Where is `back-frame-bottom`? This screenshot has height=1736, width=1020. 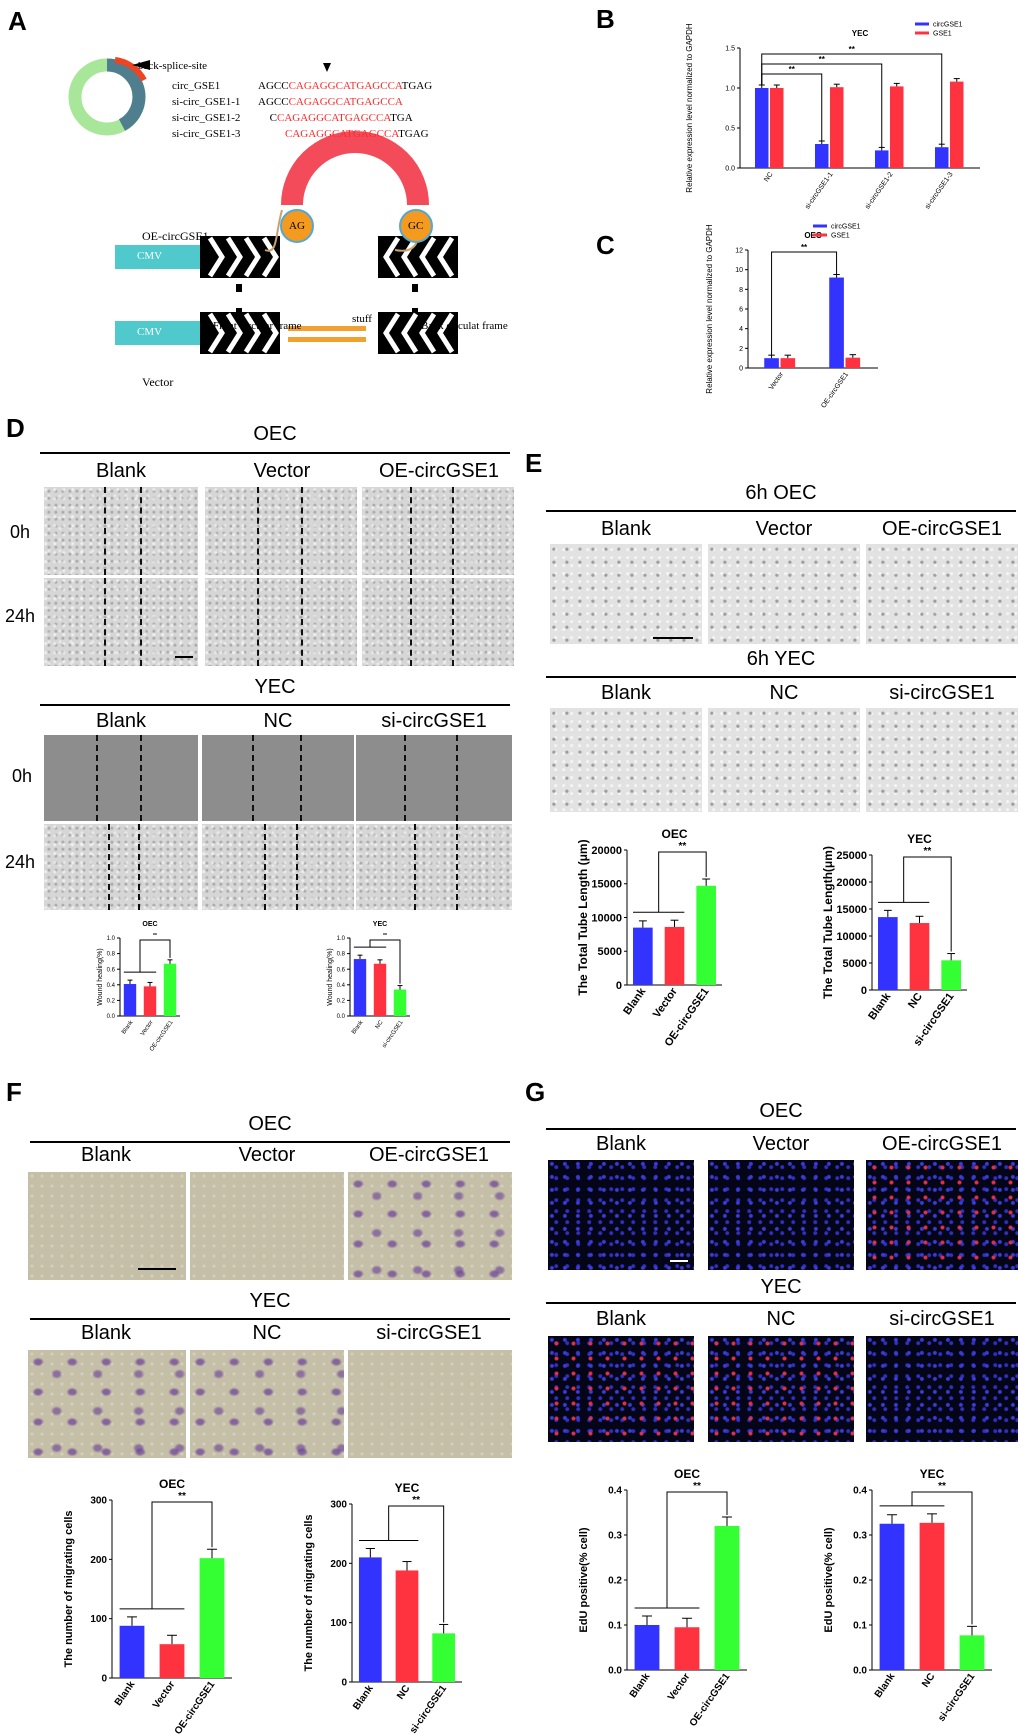 back-frame-bottom is located at coordinates (418, 333).